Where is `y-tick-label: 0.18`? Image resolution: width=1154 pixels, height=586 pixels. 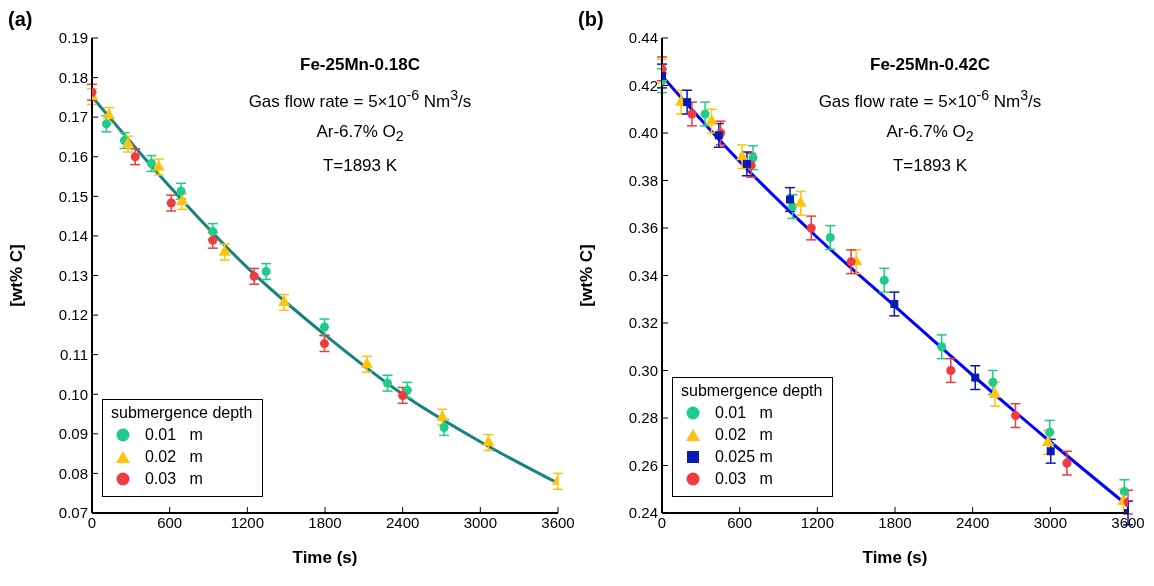
y-tick-label: 0.18 is located at coordinates (73, 77).